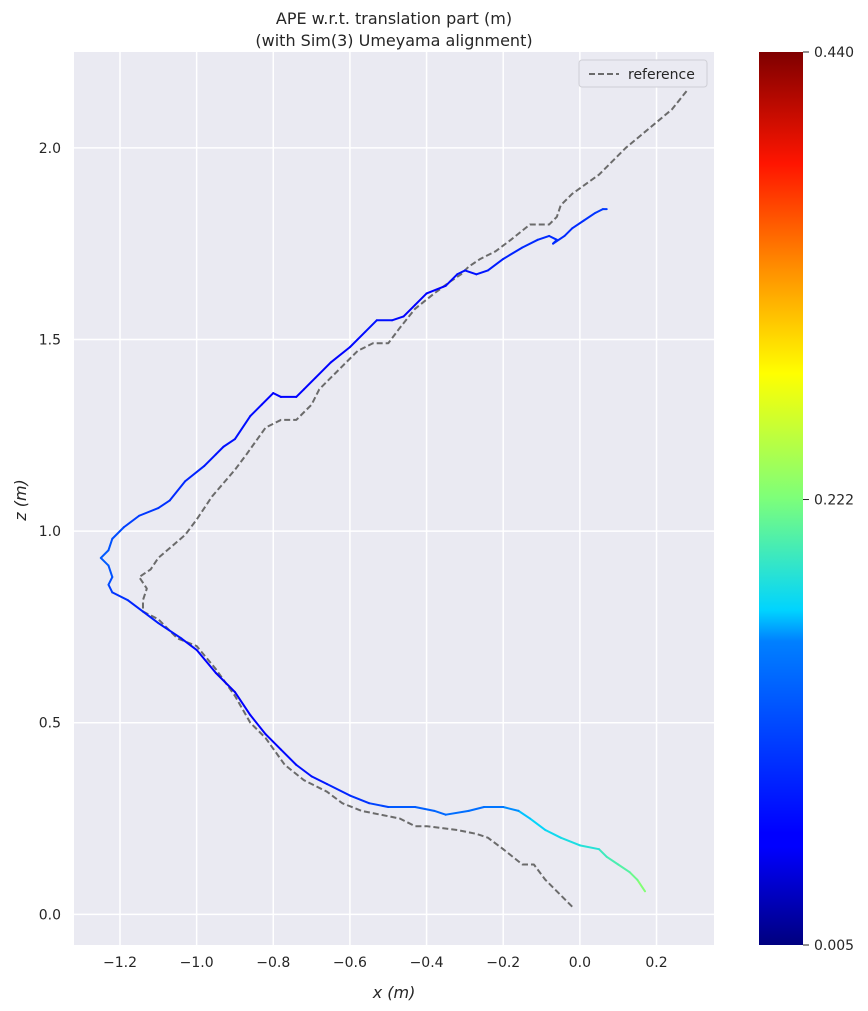 Image resolution: width=868 pixels, height=1011 pixels. I want to click on y-tick-label: 1.5, so click(50, 340).